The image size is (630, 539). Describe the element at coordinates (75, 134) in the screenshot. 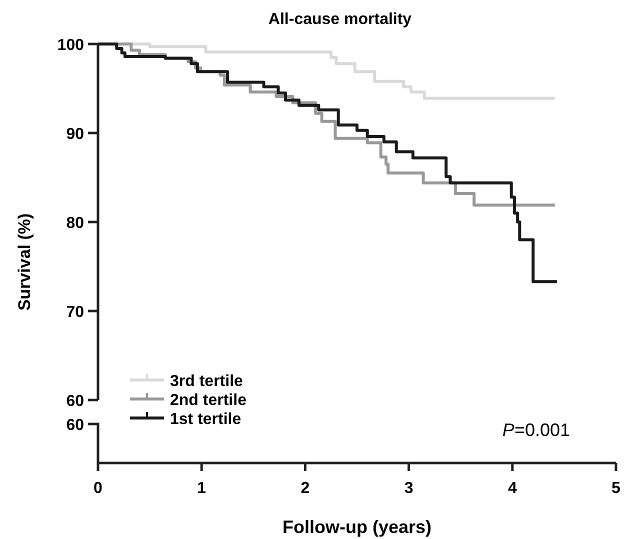

I see `y-tick-label: 90` at that location.